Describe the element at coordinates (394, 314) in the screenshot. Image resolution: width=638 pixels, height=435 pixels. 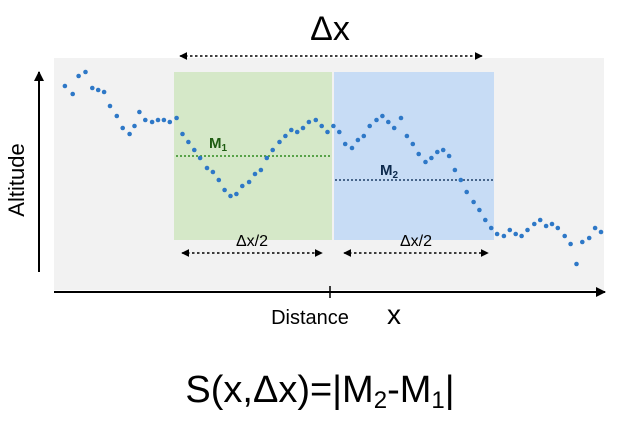
I see `x-marker-label: x` at that location.